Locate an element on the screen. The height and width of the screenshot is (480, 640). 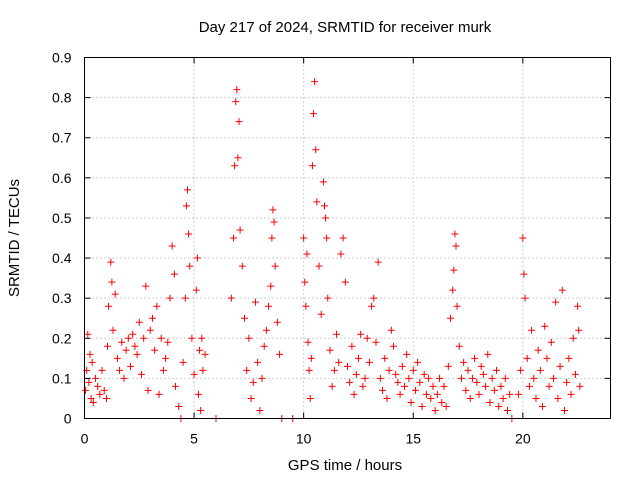
y-tick-label: 0.3 is located at coordinates (62, 298).